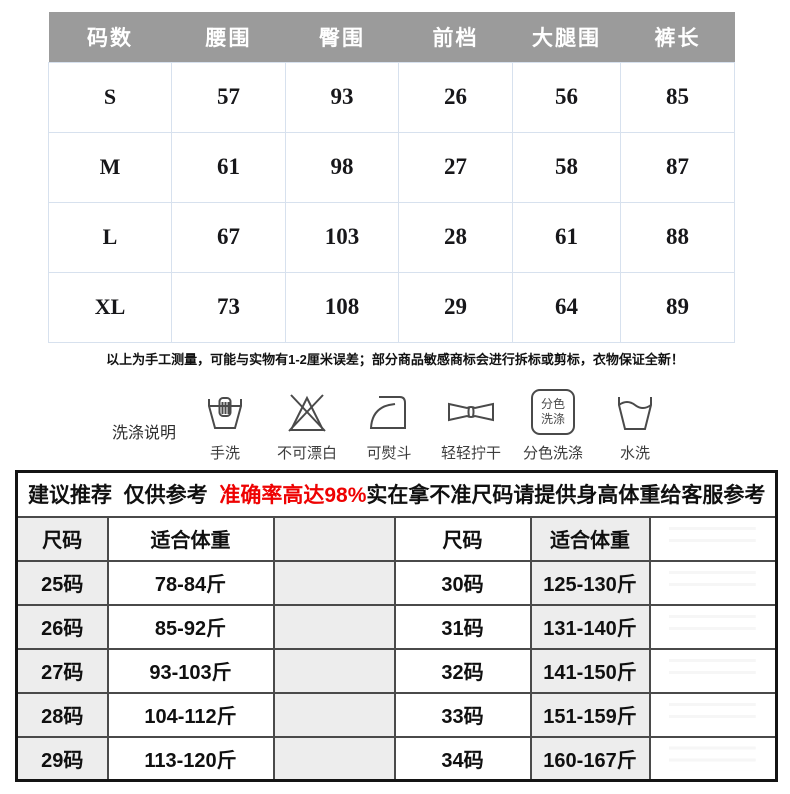 The height and width of the screenshot is (794, 790). What do you see at coordinates (225, 412) in the screenshot?
I see `hand-wash-icon` at bounding box center [225, 412].